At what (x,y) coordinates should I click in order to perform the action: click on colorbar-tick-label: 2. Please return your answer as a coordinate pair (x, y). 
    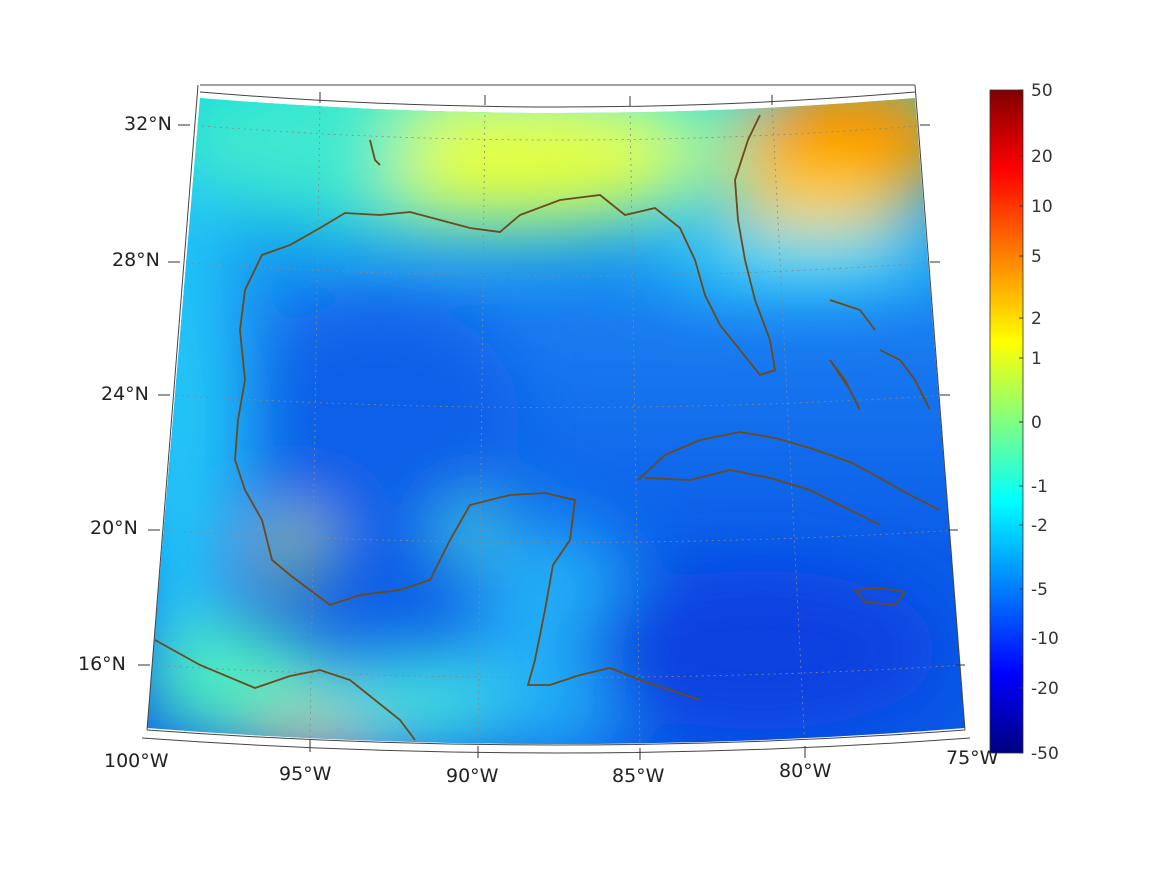
    Looking at the image, I should click on (1036, 319).